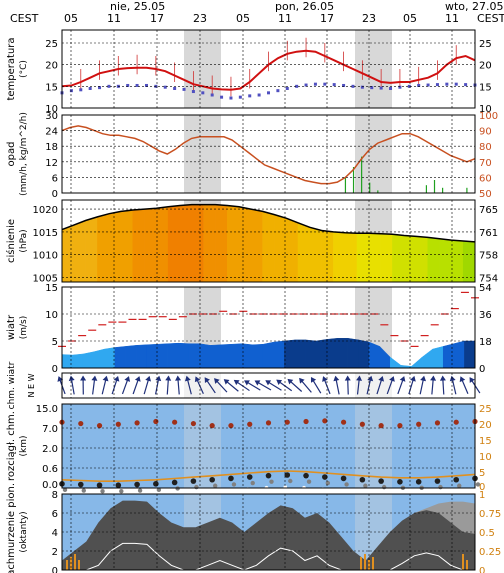 This screenshot has width=504, height=573. What do you see at coordinates (488, 116) in the screenshot?
I see `tick-label-right: 100` at bounding box center [488, 116].